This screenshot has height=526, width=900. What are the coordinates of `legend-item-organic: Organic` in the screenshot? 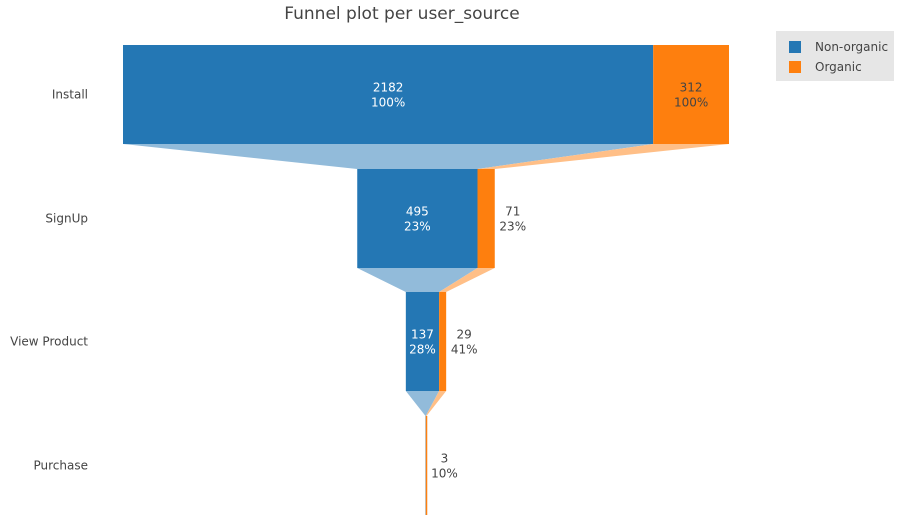 It's located at (825, 67).